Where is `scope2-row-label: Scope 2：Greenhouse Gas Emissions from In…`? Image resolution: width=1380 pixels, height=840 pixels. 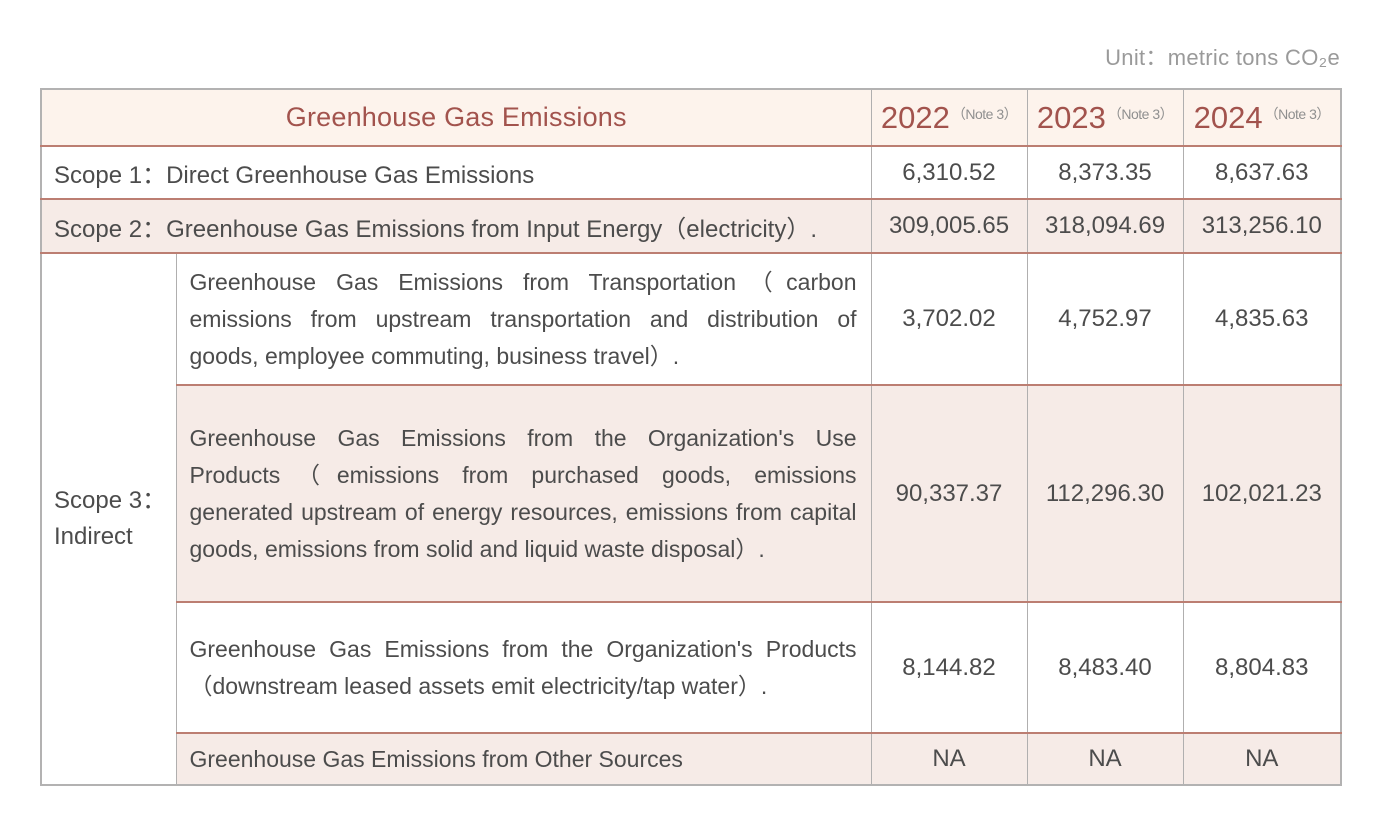
scope2-row-label: Scope 2：Greenhouse Gas Emissions from In… is located at coordinates (456, 225).